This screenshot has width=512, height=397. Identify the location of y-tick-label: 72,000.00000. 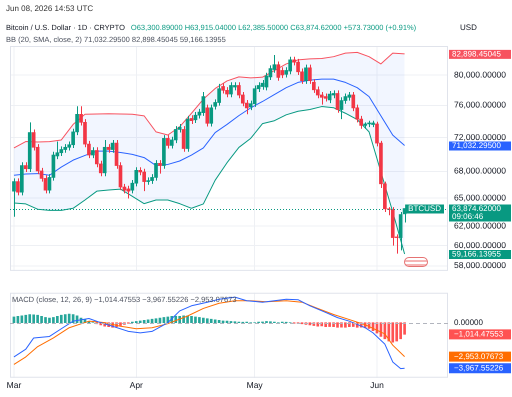
(480, 137).